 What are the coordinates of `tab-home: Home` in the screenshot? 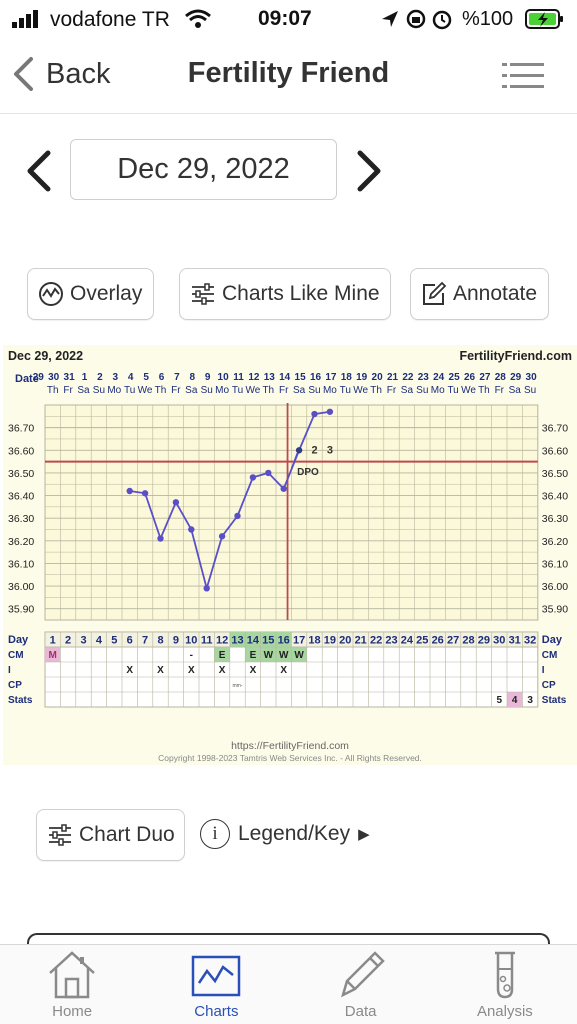 It's located at (72, 984).